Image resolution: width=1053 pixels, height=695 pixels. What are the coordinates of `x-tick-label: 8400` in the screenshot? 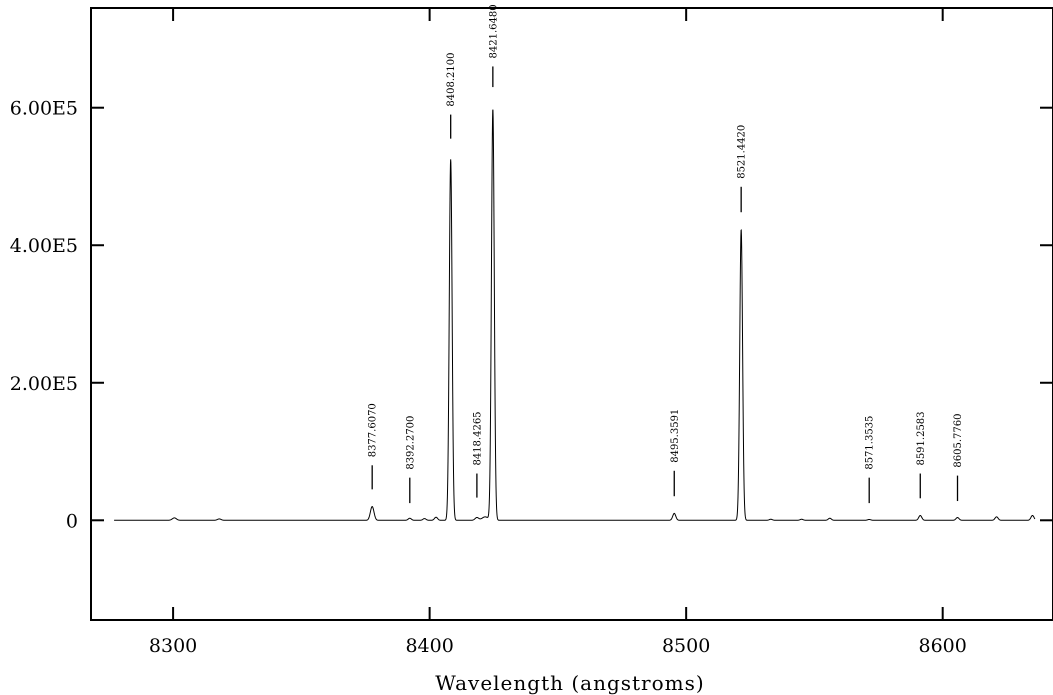 It's located at (429, 646).